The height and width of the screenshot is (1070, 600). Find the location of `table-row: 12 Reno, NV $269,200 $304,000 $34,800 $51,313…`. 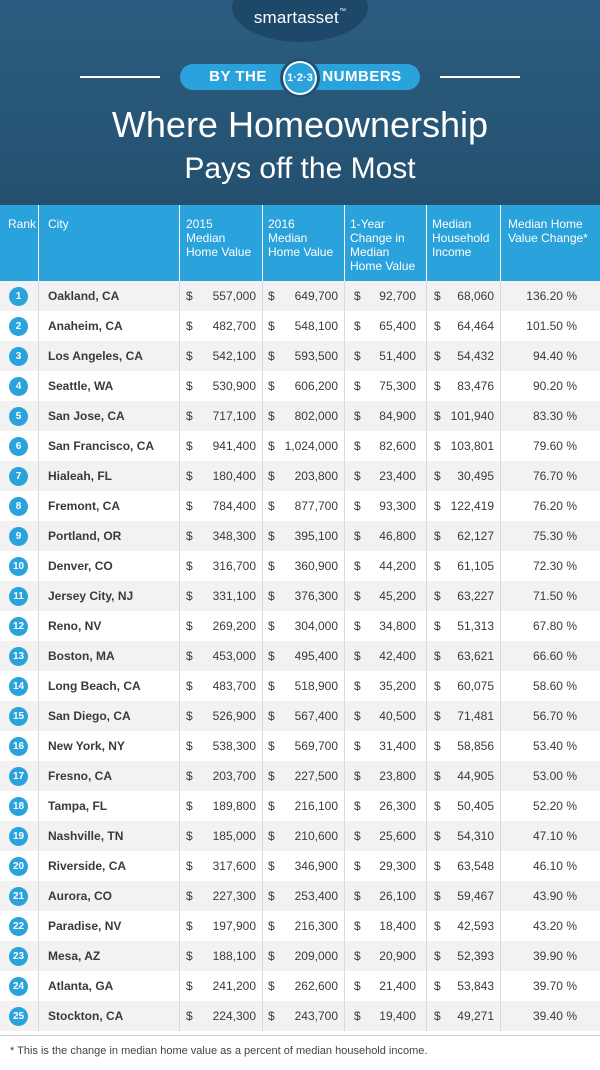

table-row: 12 Reno, NV $269,200 $304,000 $34,800 $51,313… is located at coordinates (300, 626).